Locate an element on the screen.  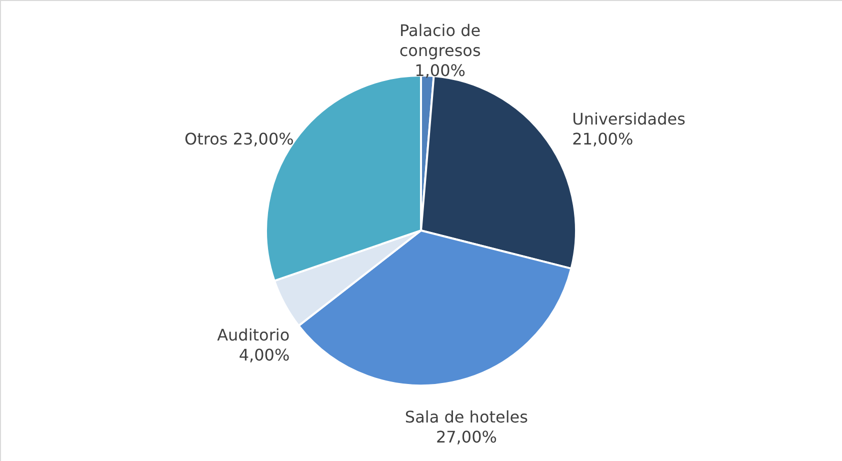
slice-label: Auditorio is located at coordinates (253, 335).